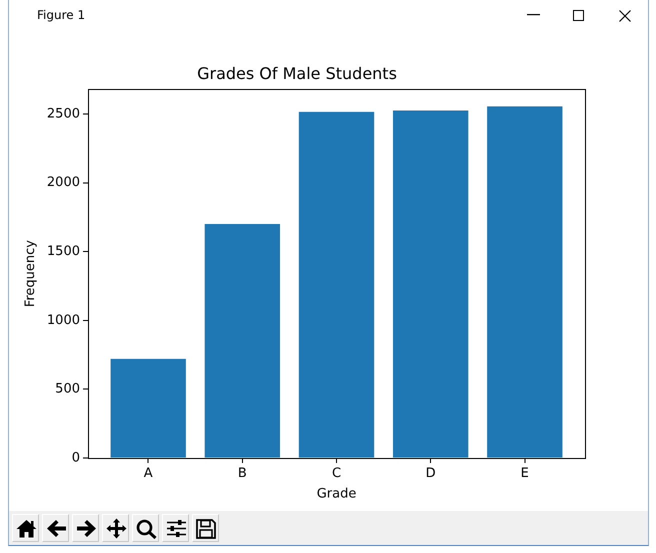  Describe the element at coordinates (76, 458) in the screenshot. I see `y-tick-label: 0` at that location.